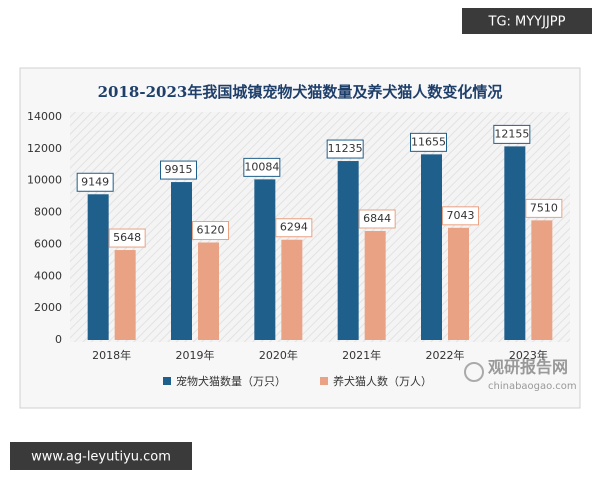 The image size is (600, 480). What do you see at coordinates (48, 275) in the screenshot?
I see `y-tick-label: 4000` at bounding box center [48, 275].